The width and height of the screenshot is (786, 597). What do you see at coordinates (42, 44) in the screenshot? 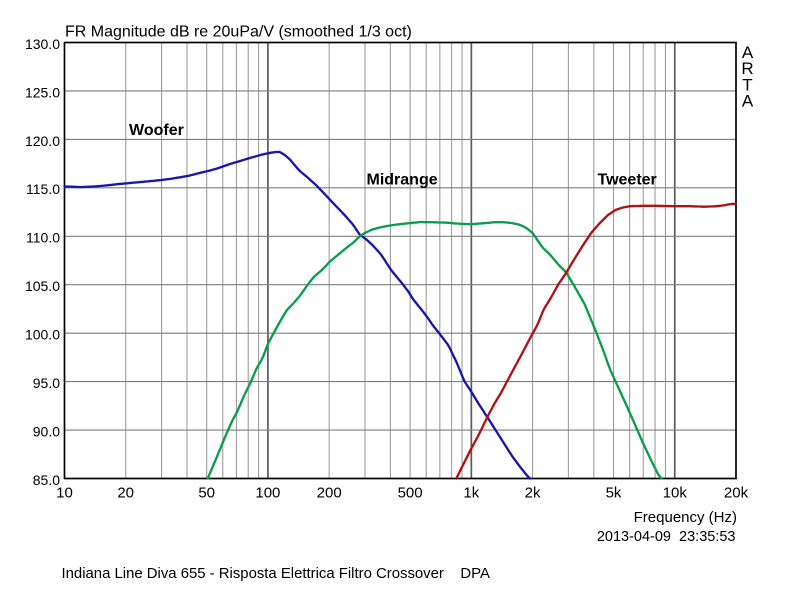
I see `svg-text: 130.0` at bounding box center [42, 44].